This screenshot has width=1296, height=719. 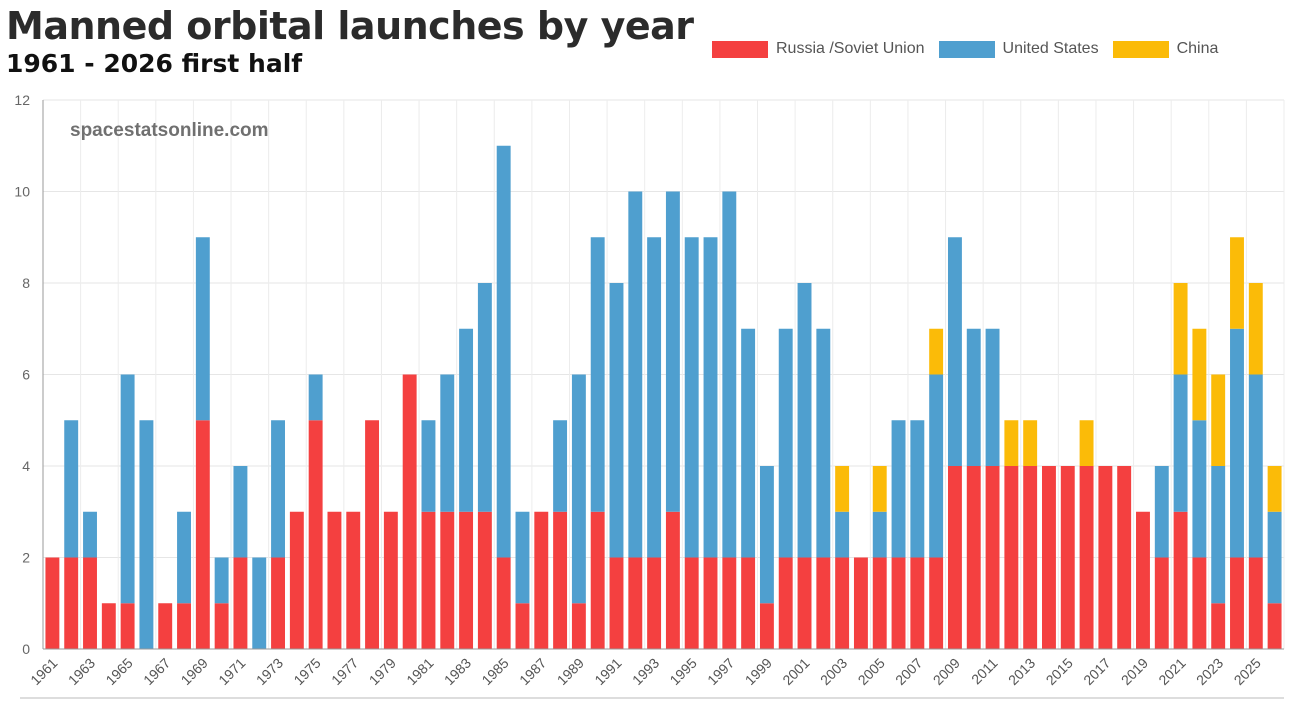 I want to click on bar-united-states-1998, so click(x=748, y=443).